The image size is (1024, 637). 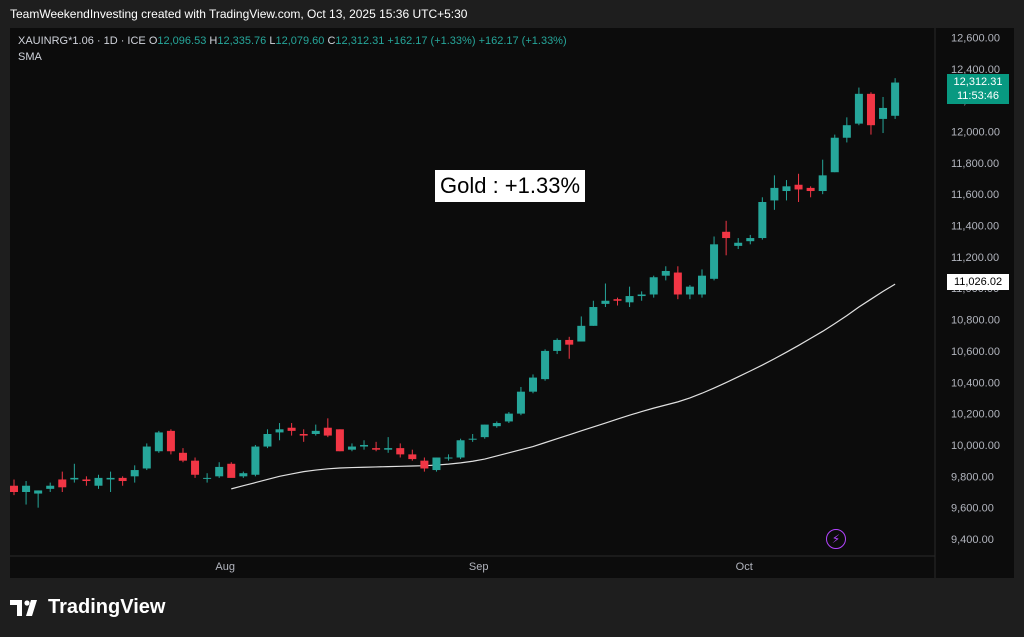 What do you see at coordinates (975, 38) in the screenshot?
I see `y-tick-label: 12,600.00` at bounding box center [975, 38].